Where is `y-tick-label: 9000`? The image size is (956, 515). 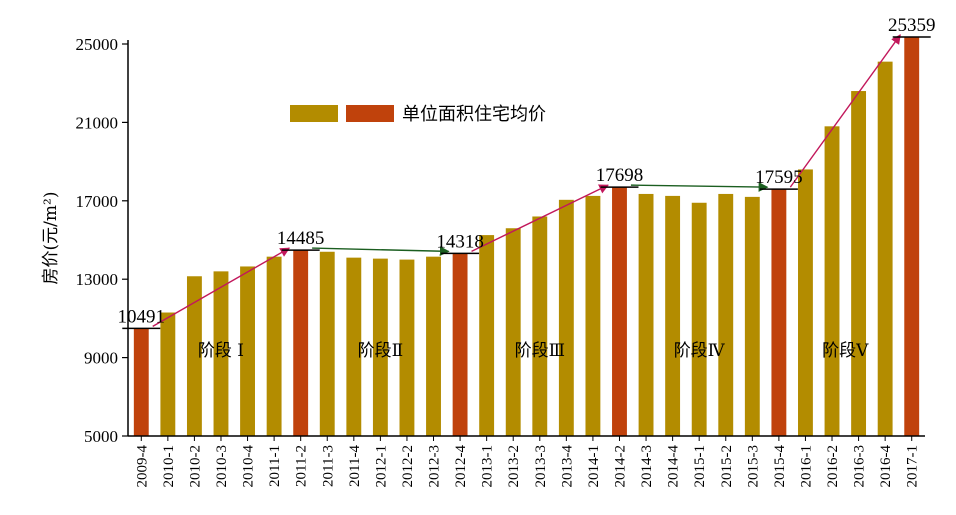 y-tick-label: 9000 is located at coordinates (101, 358).